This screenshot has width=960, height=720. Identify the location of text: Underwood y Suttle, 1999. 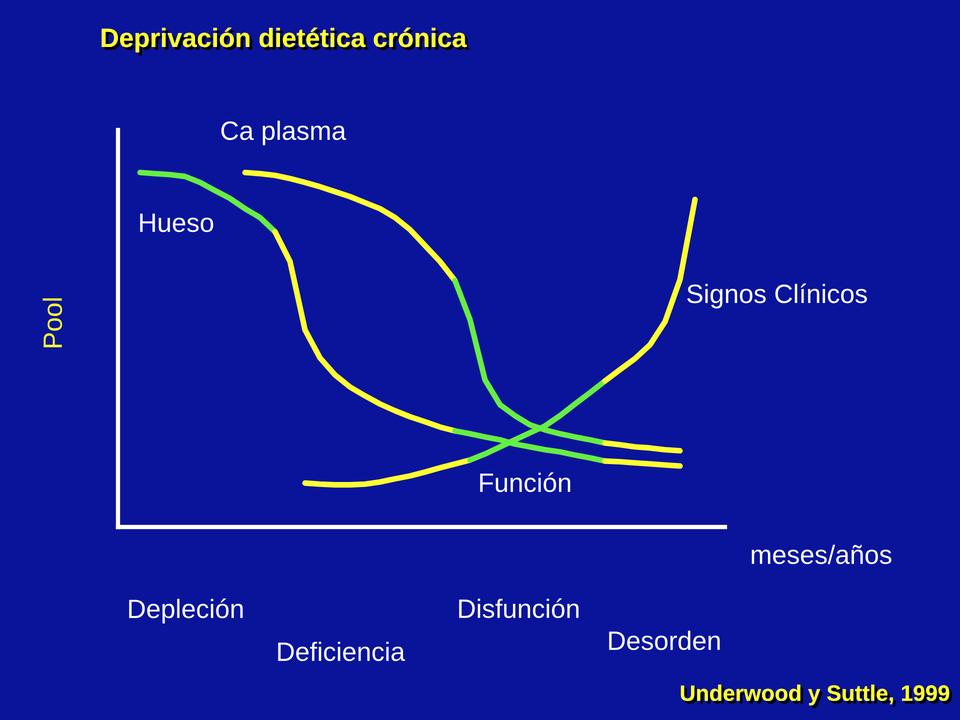
(816, 696).